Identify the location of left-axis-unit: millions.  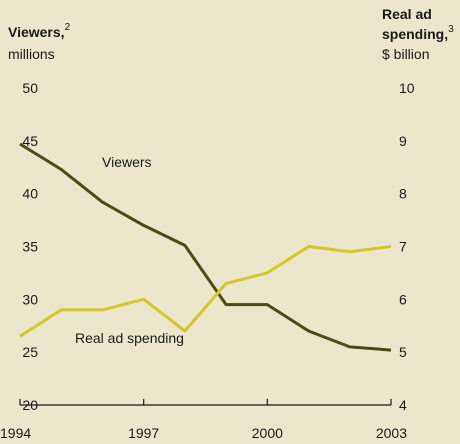
(31, 54).